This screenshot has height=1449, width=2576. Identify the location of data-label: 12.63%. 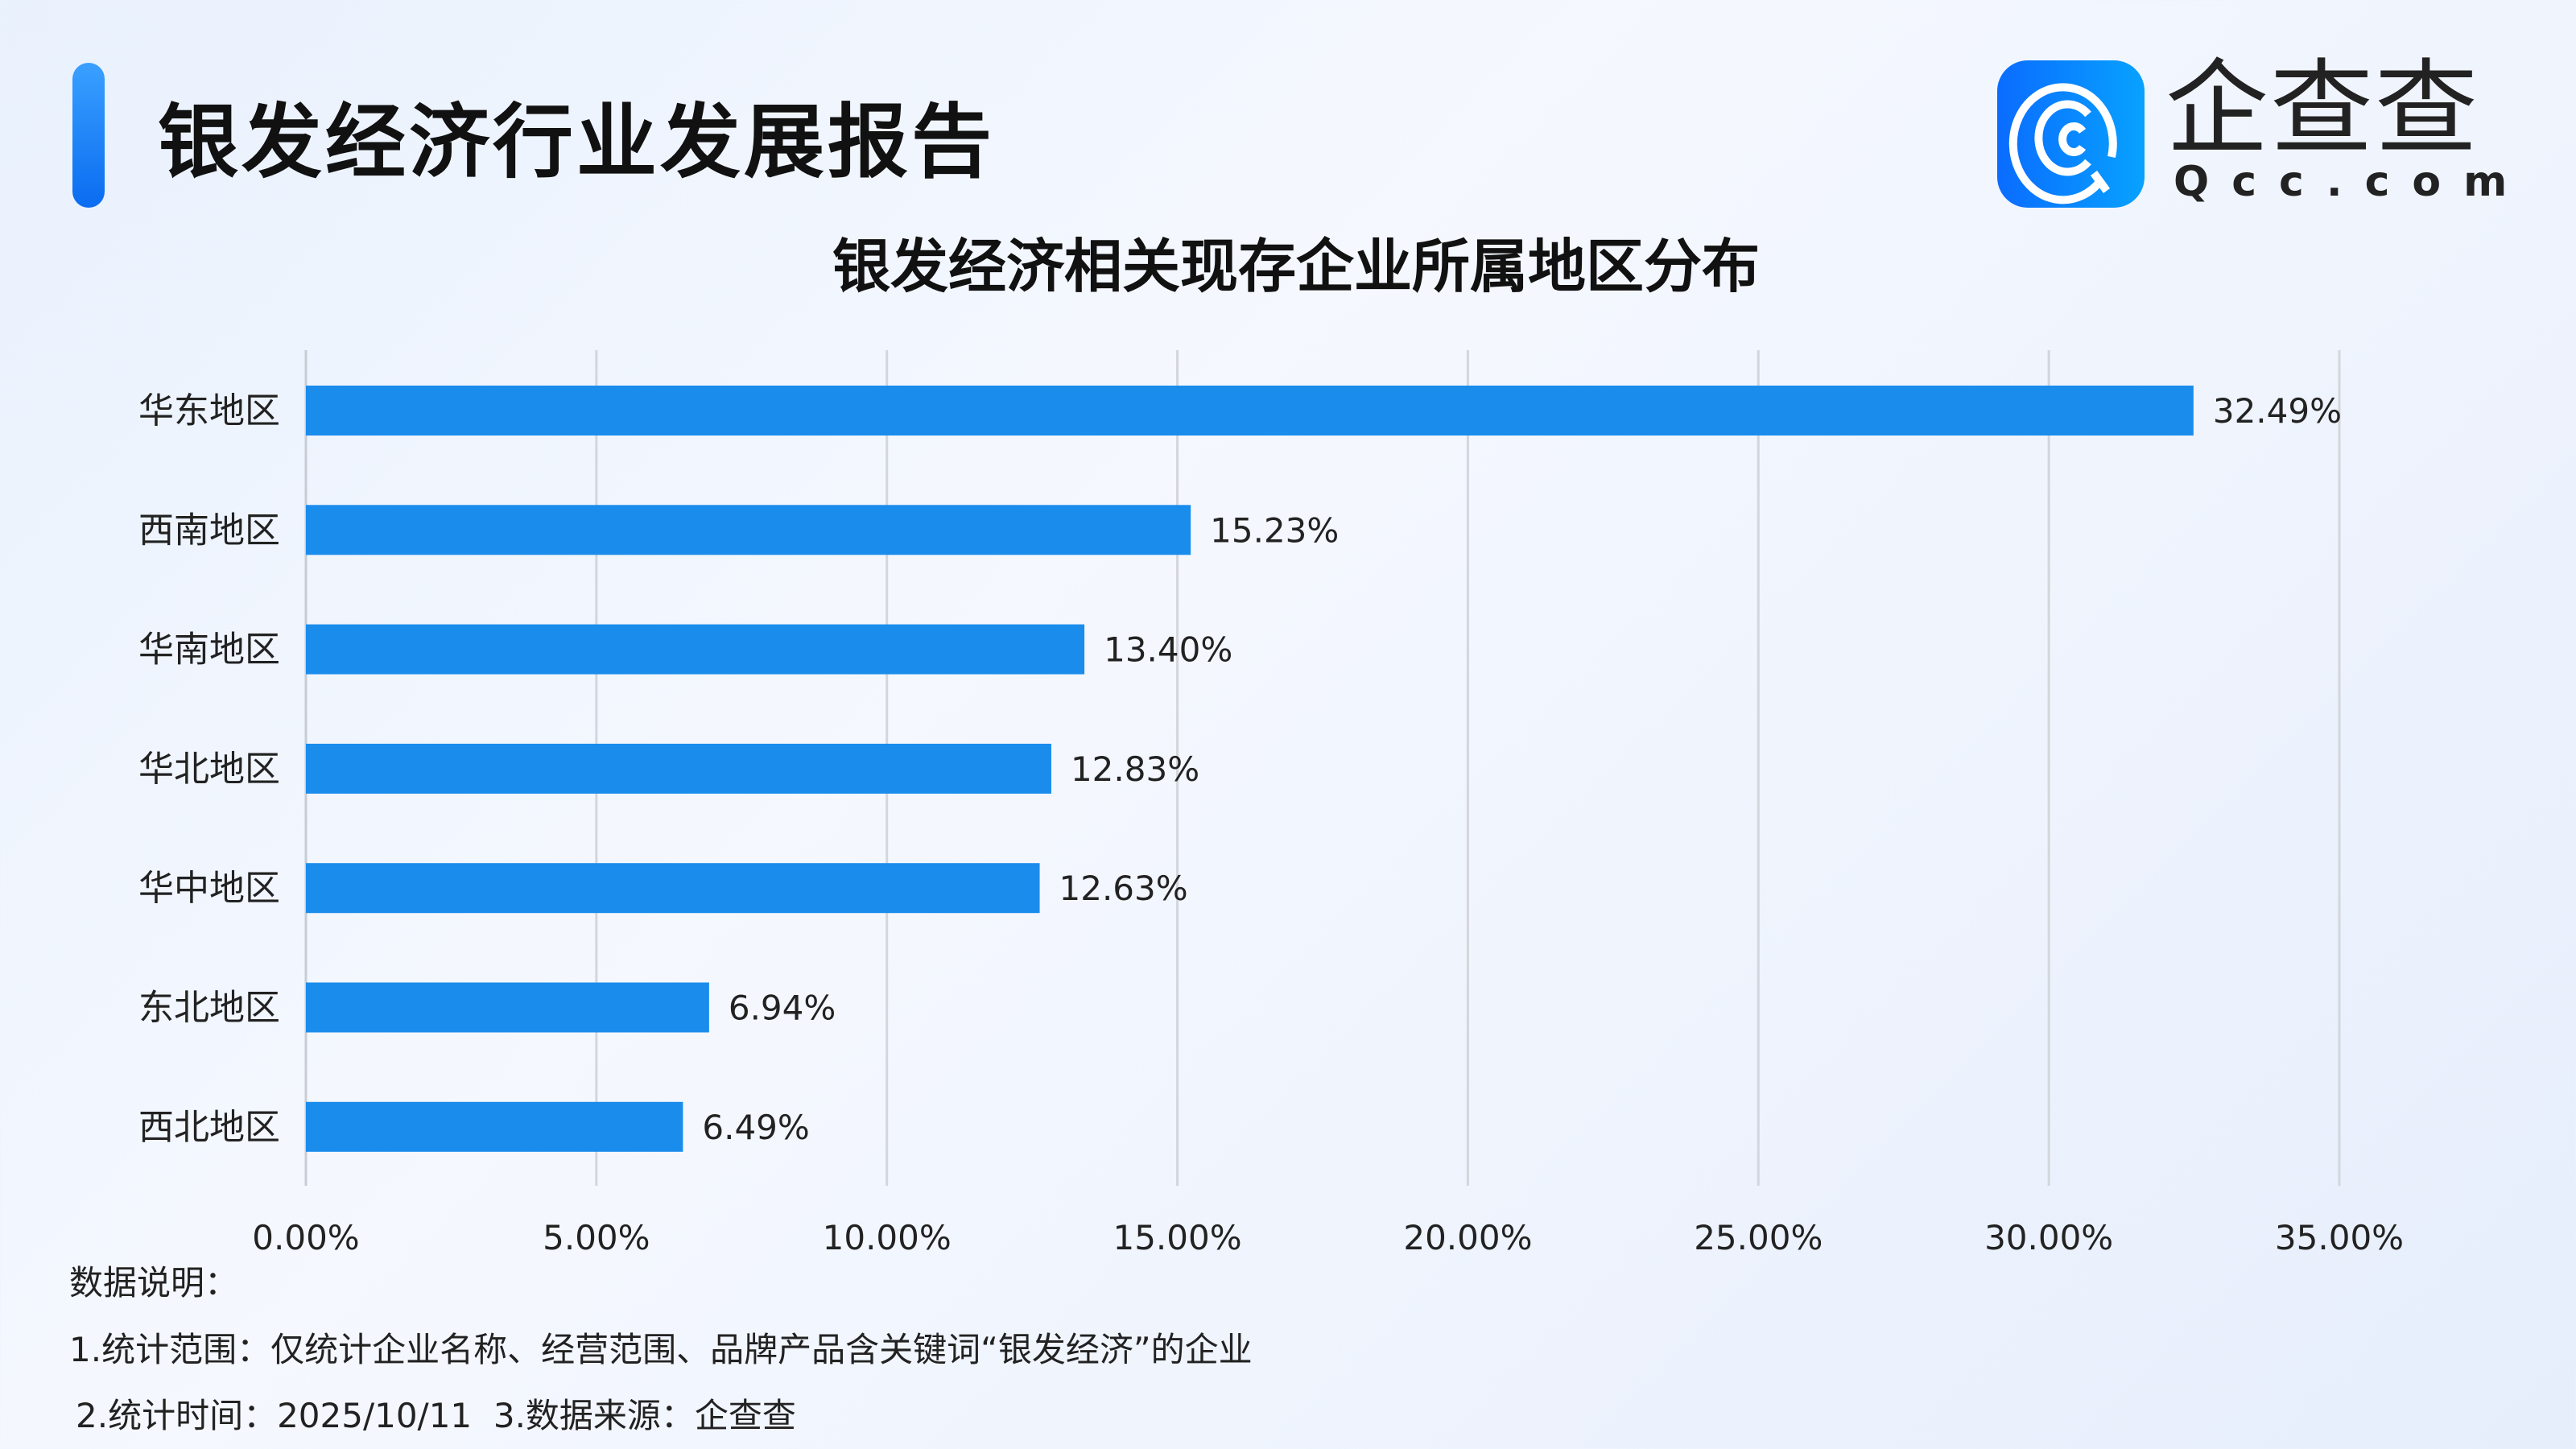
(1123, 888).